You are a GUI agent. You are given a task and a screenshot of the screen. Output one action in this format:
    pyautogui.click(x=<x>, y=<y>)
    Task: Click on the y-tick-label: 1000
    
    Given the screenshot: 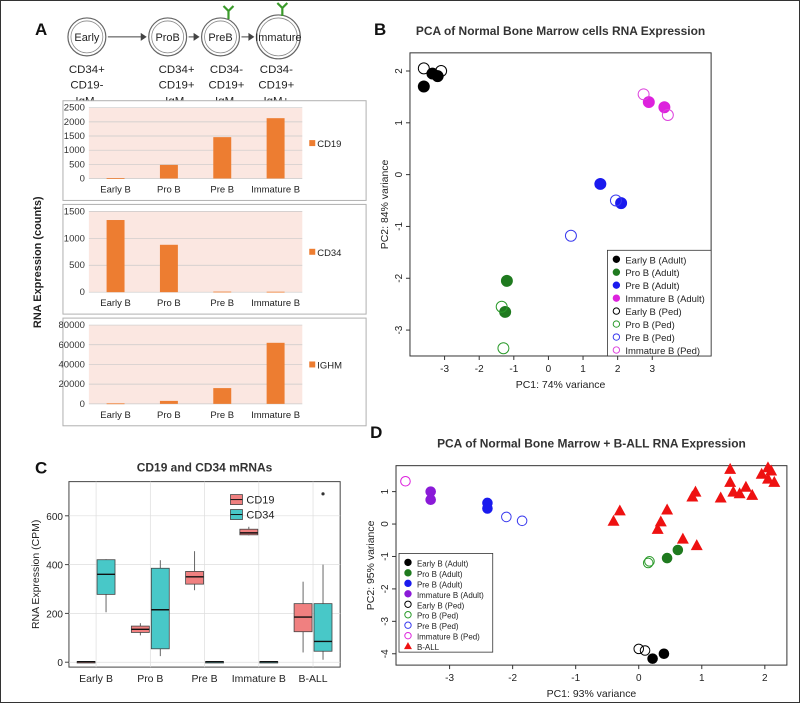 What is the action you would take?
    pyautogui.click(x=74, y=238)
    